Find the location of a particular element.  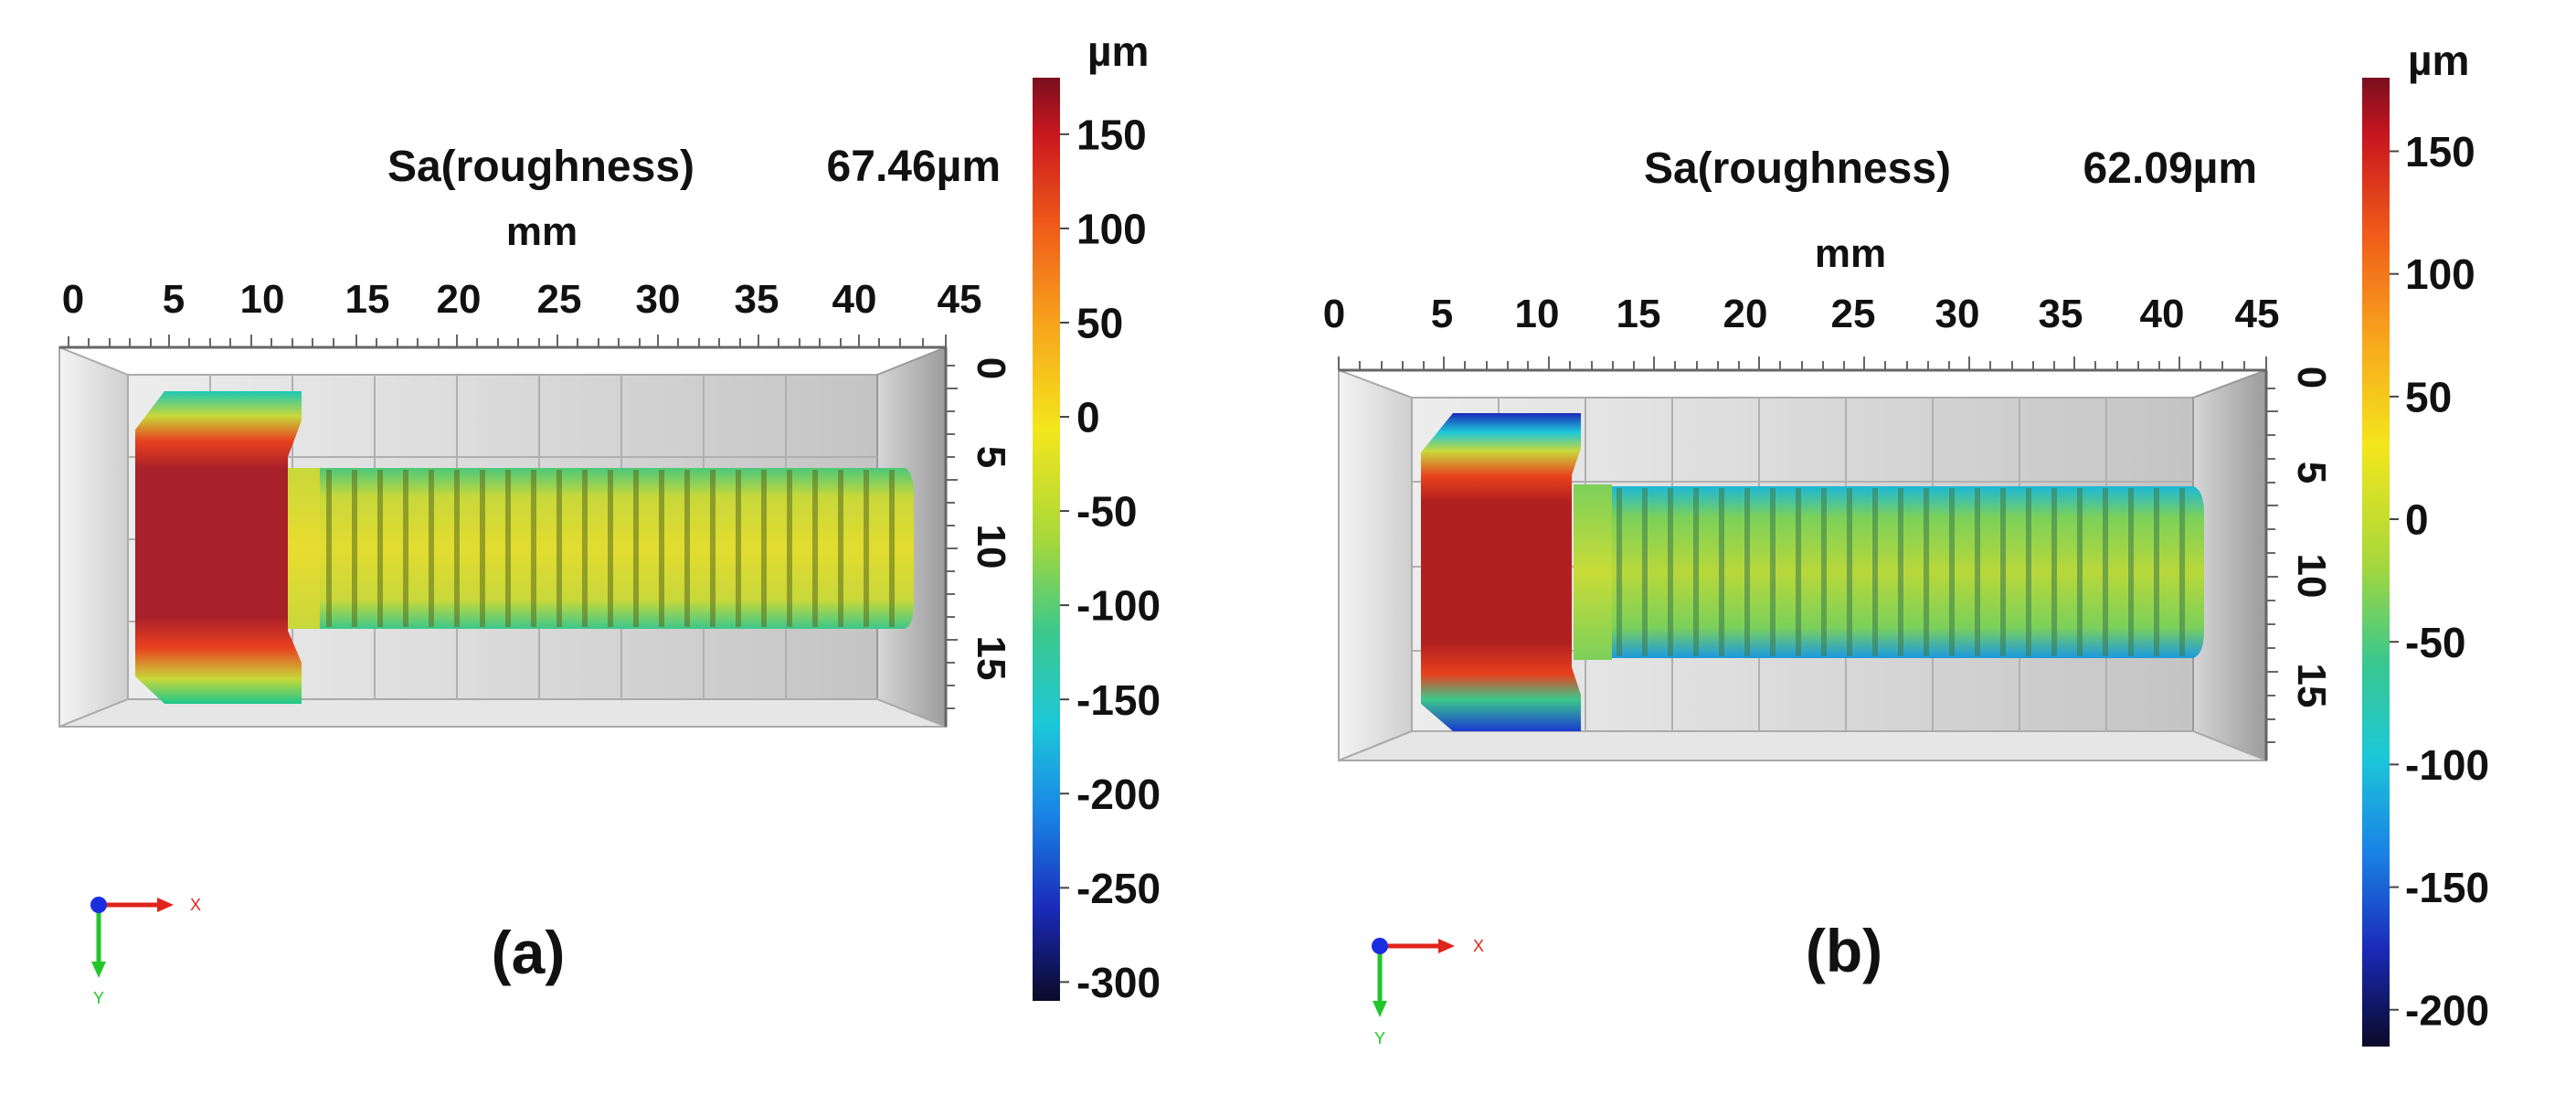

panel-label: (b) is located at coordinates (1844, 950).